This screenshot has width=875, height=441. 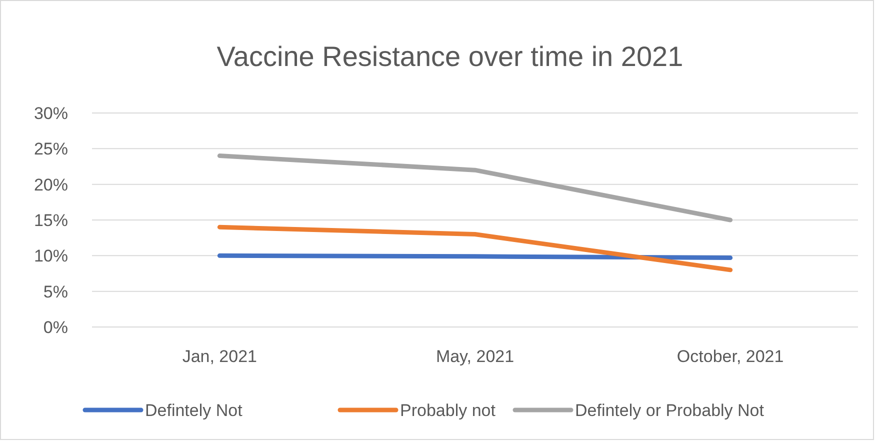 What do you see at coordinates (51, 184) in the screenshot?
I see `y-tick-label: 20%` at bounding box center [51, 184].